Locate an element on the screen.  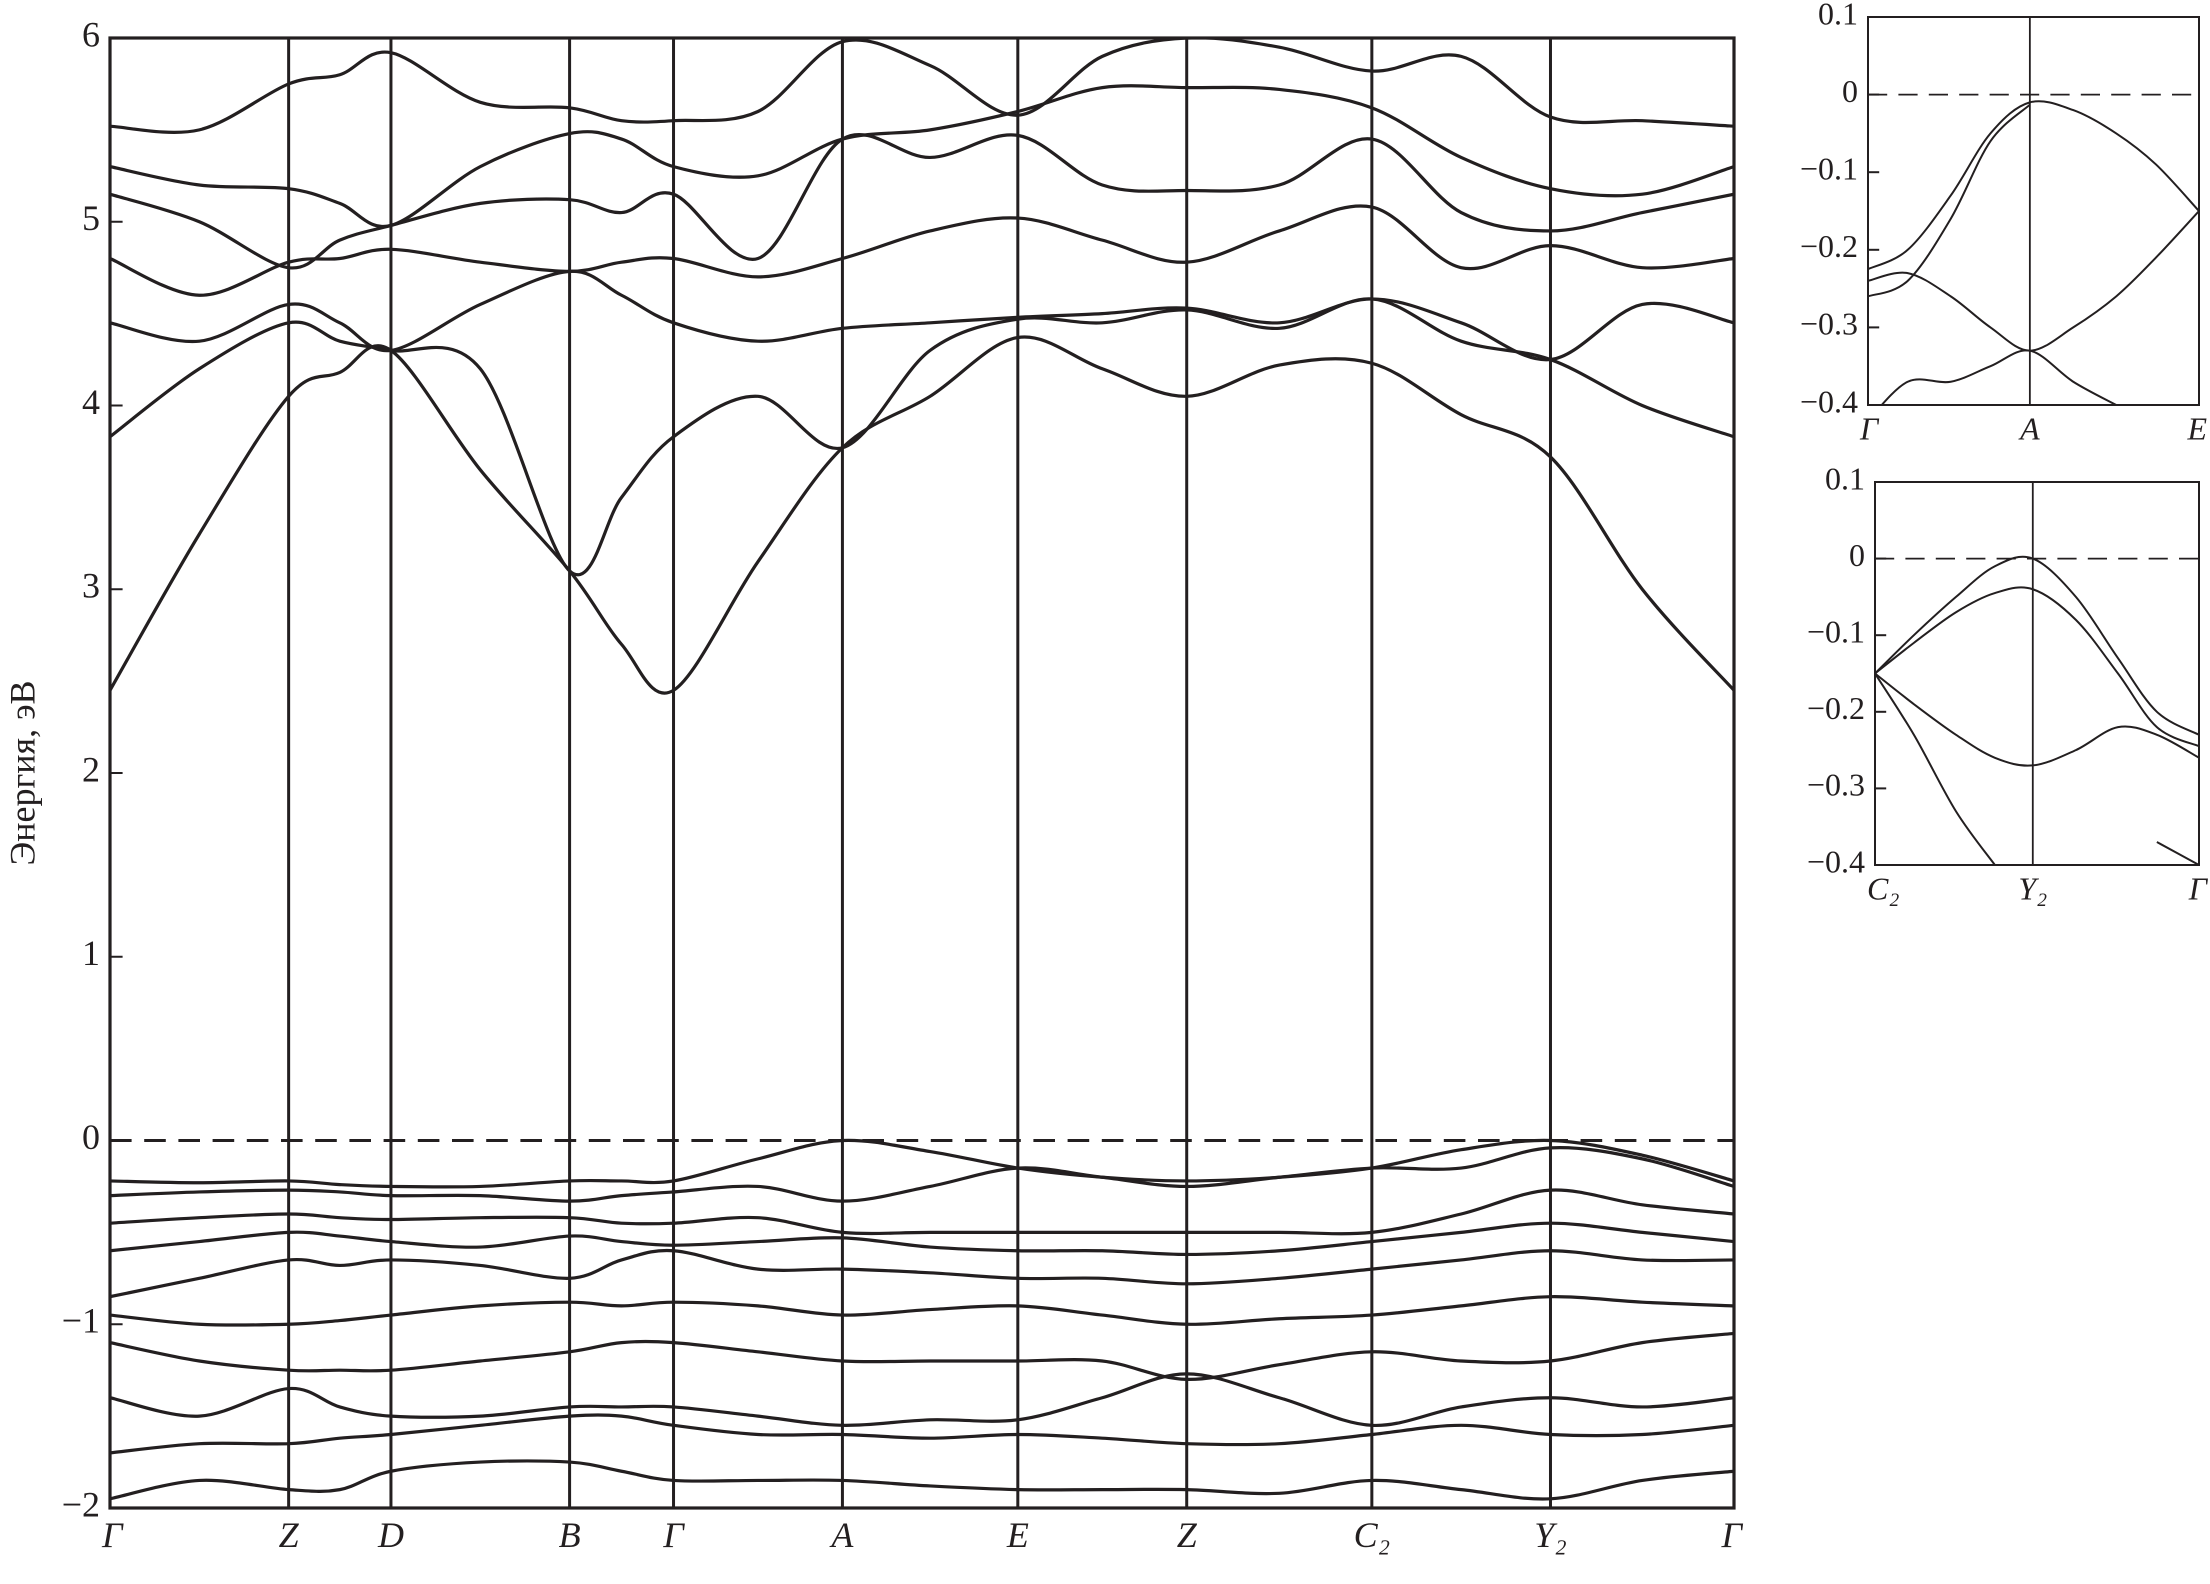
y-tick-label: 5 is located at coordinates (91, 218).